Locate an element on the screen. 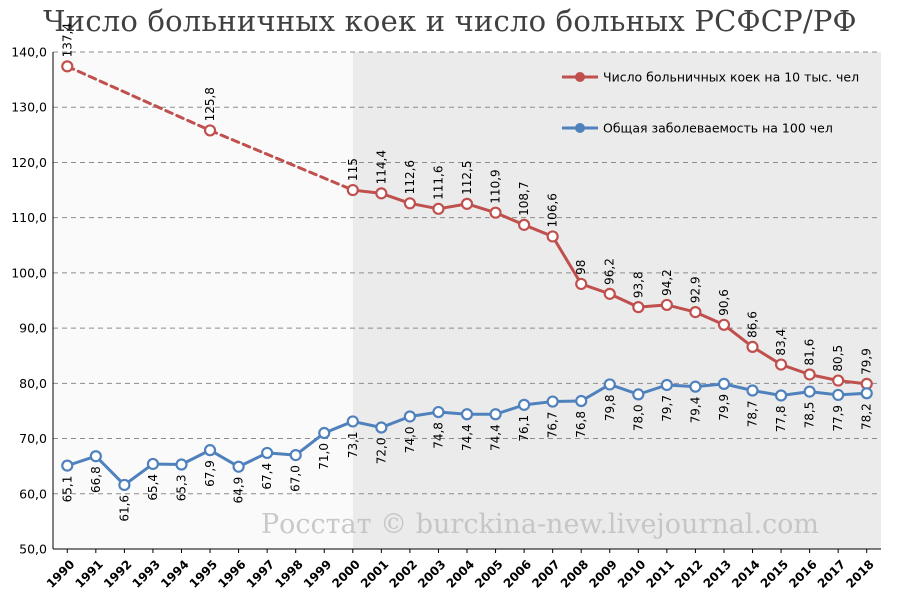 Image resolution: width=900 pixels, height=601 pixels. beds-data-label: 98 is located at coordinates (581, 267).